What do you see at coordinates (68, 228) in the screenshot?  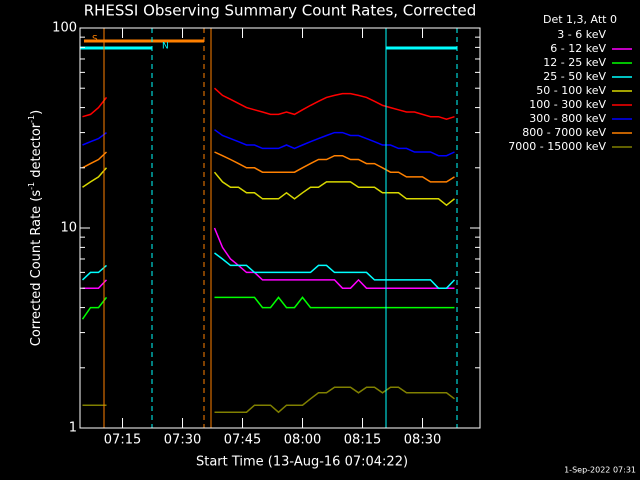 I see `y-tick-label: 10` at bounding box center [68, 228].